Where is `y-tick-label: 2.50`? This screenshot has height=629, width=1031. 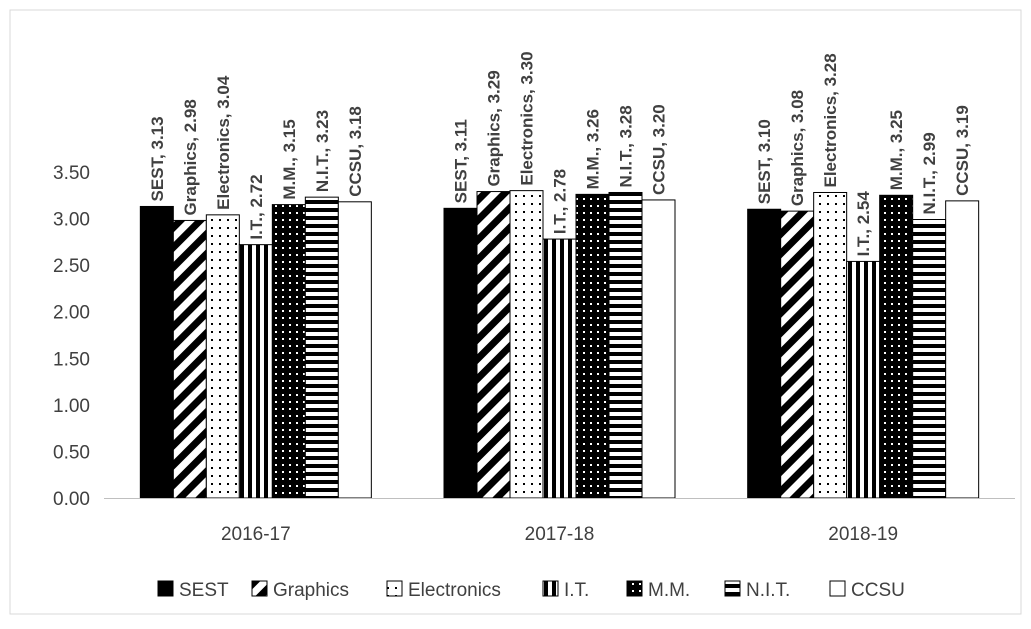
y-tick-label: 2.50 is located at coordinates (71, 266).